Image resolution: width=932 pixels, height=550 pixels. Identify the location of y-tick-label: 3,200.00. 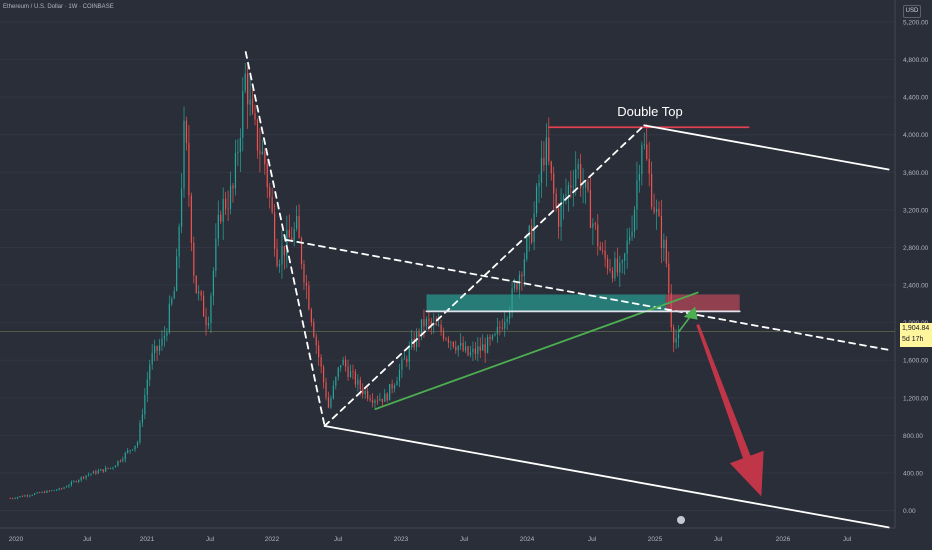
(916, 210).